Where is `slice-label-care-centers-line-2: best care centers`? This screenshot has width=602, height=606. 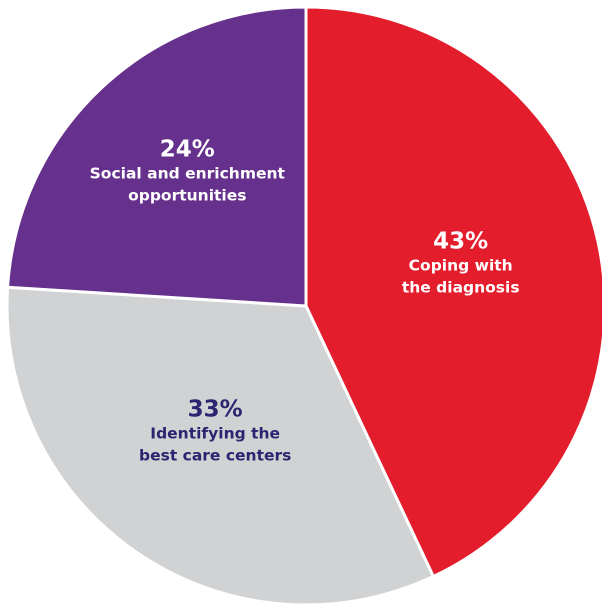 slice-label-care-centers-line-2: best care centers is located at coordinates (215, 456).